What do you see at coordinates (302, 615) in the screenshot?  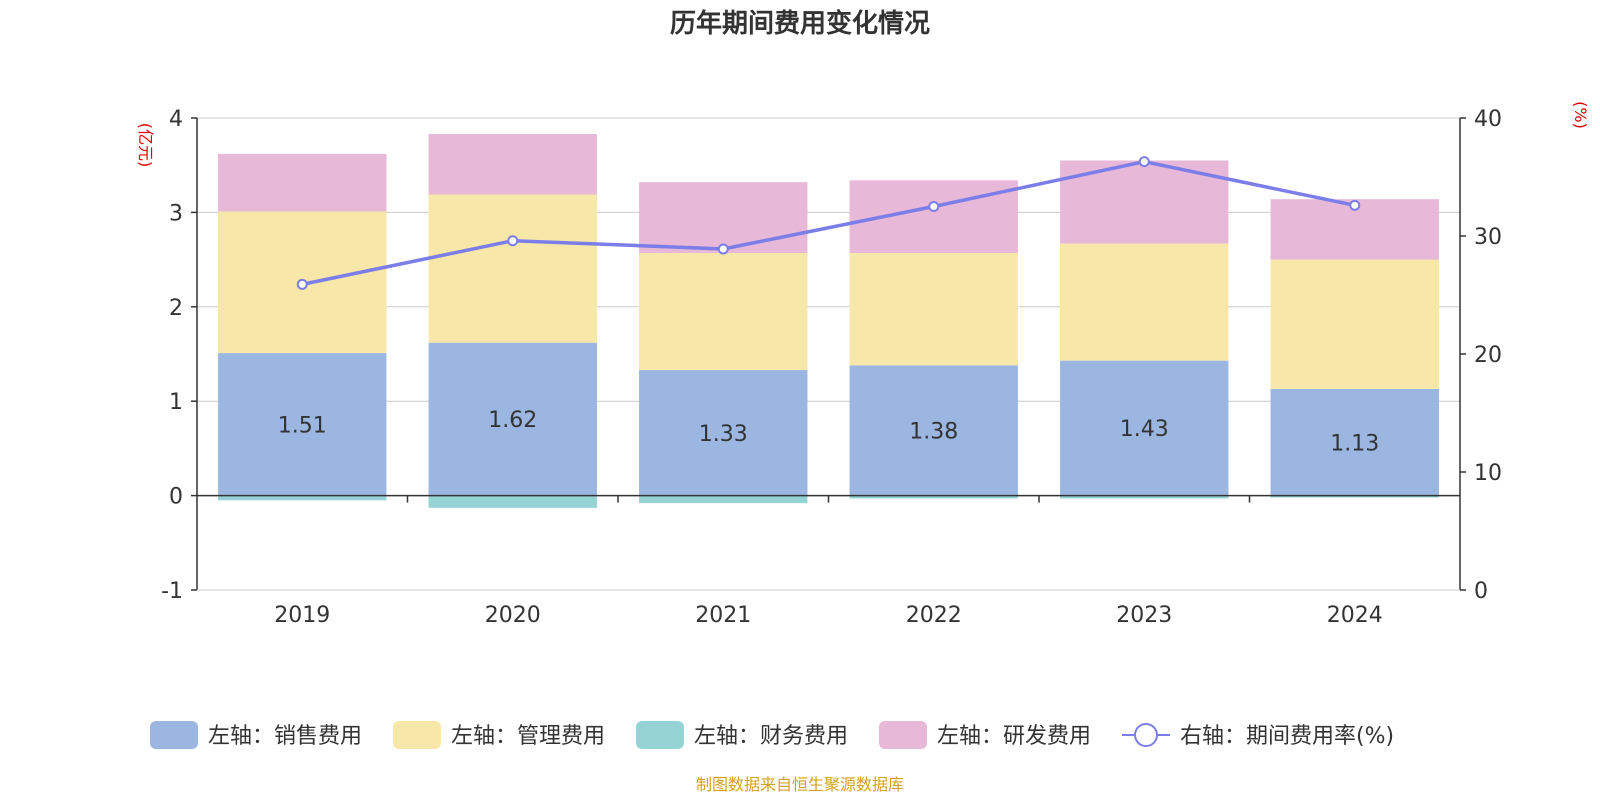 I see `x-tick-label: 2019` at bounding box center [302, 615].